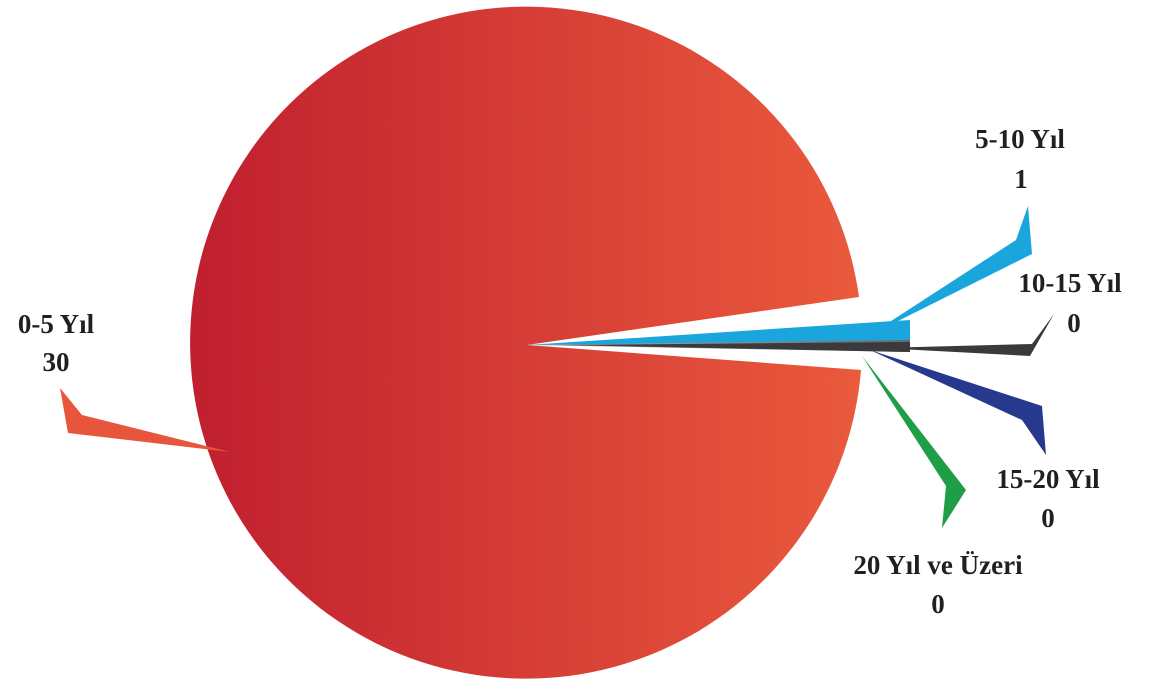  Describe the element at coordinates (1070, 283) in the screenshot. I see `label-name-10-15-yil: 10-15 Yıl` at that location.